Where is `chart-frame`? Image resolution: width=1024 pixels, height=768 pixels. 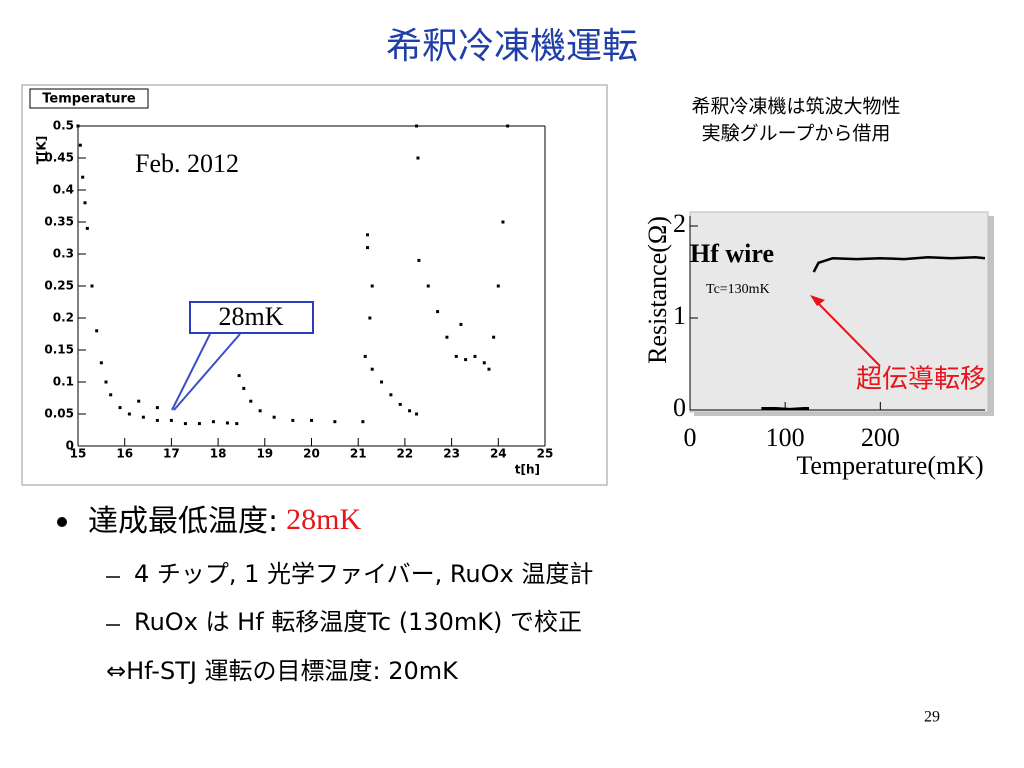 chart-frame is located at coordinates (839, 312).